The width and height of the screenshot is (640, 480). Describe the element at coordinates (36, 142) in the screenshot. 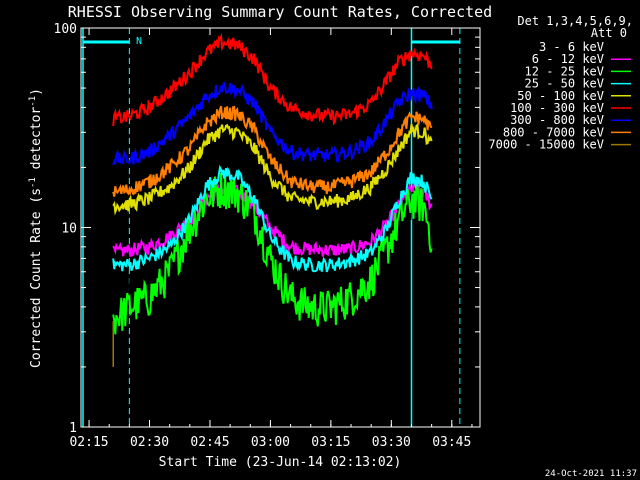

I see `y-label-mid: detector` at that location.